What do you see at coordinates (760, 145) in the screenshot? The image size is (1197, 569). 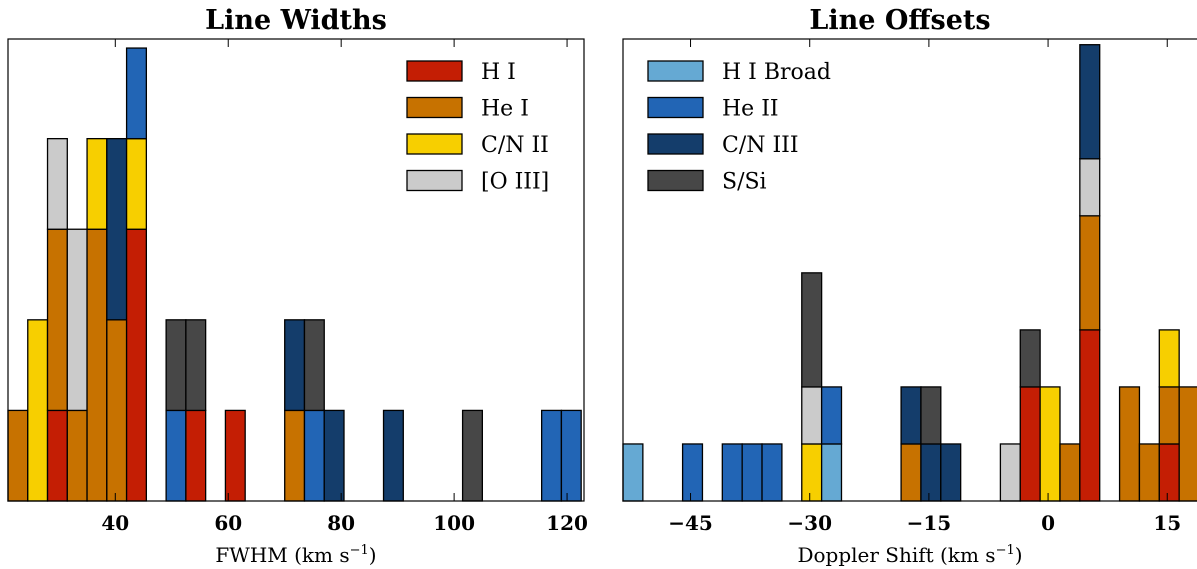 I see `legend-label: C/N III` at bounding box center [760, 145].